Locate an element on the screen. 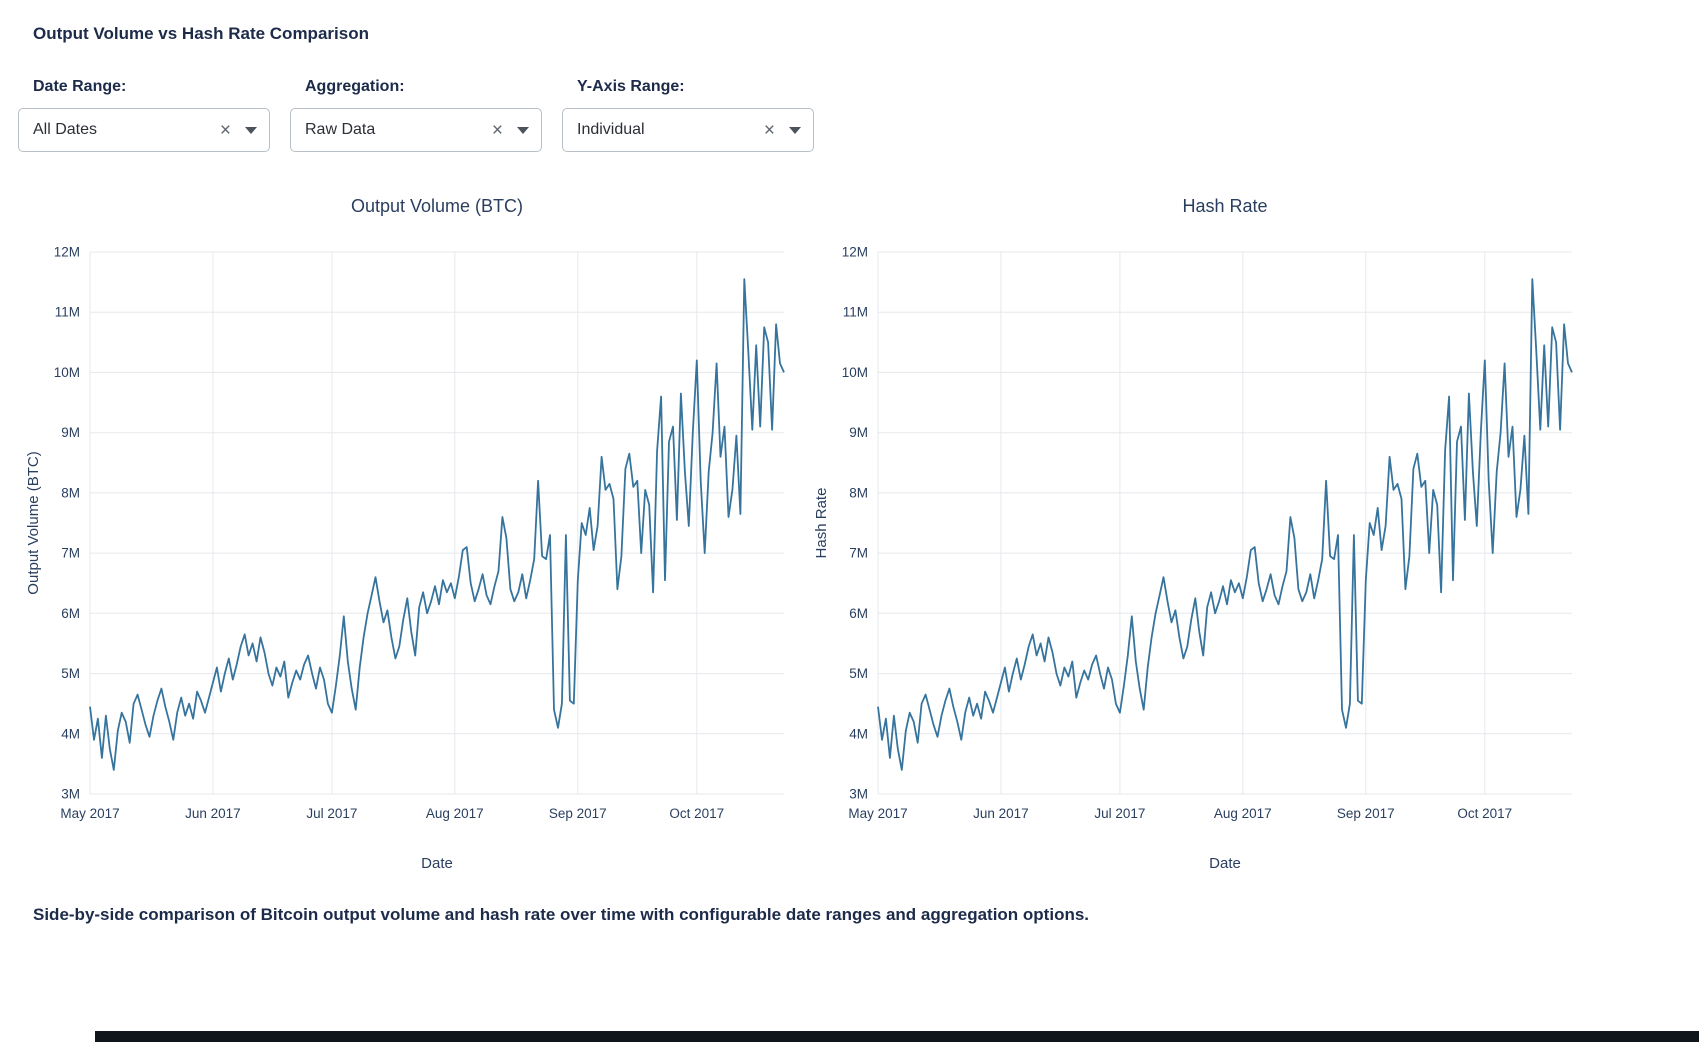 The height and width of the screenshot is (1042, 1699). y-axis-range-label: Y-Axis Range: is located at coordinates (631, 86).